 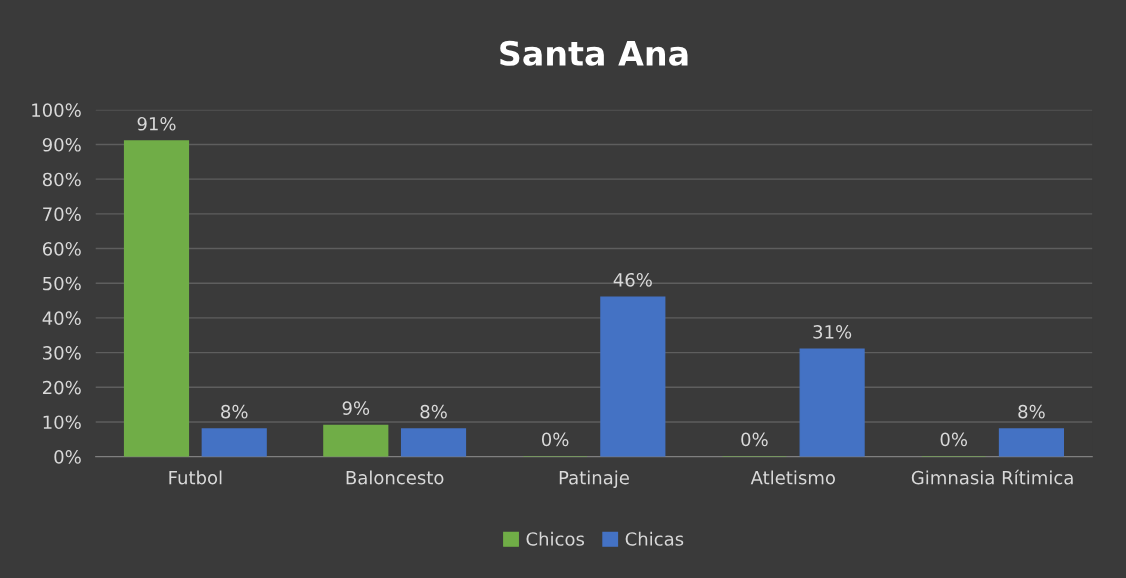 I want to click on legend-label: Chicos, so click(x=555, y=538).